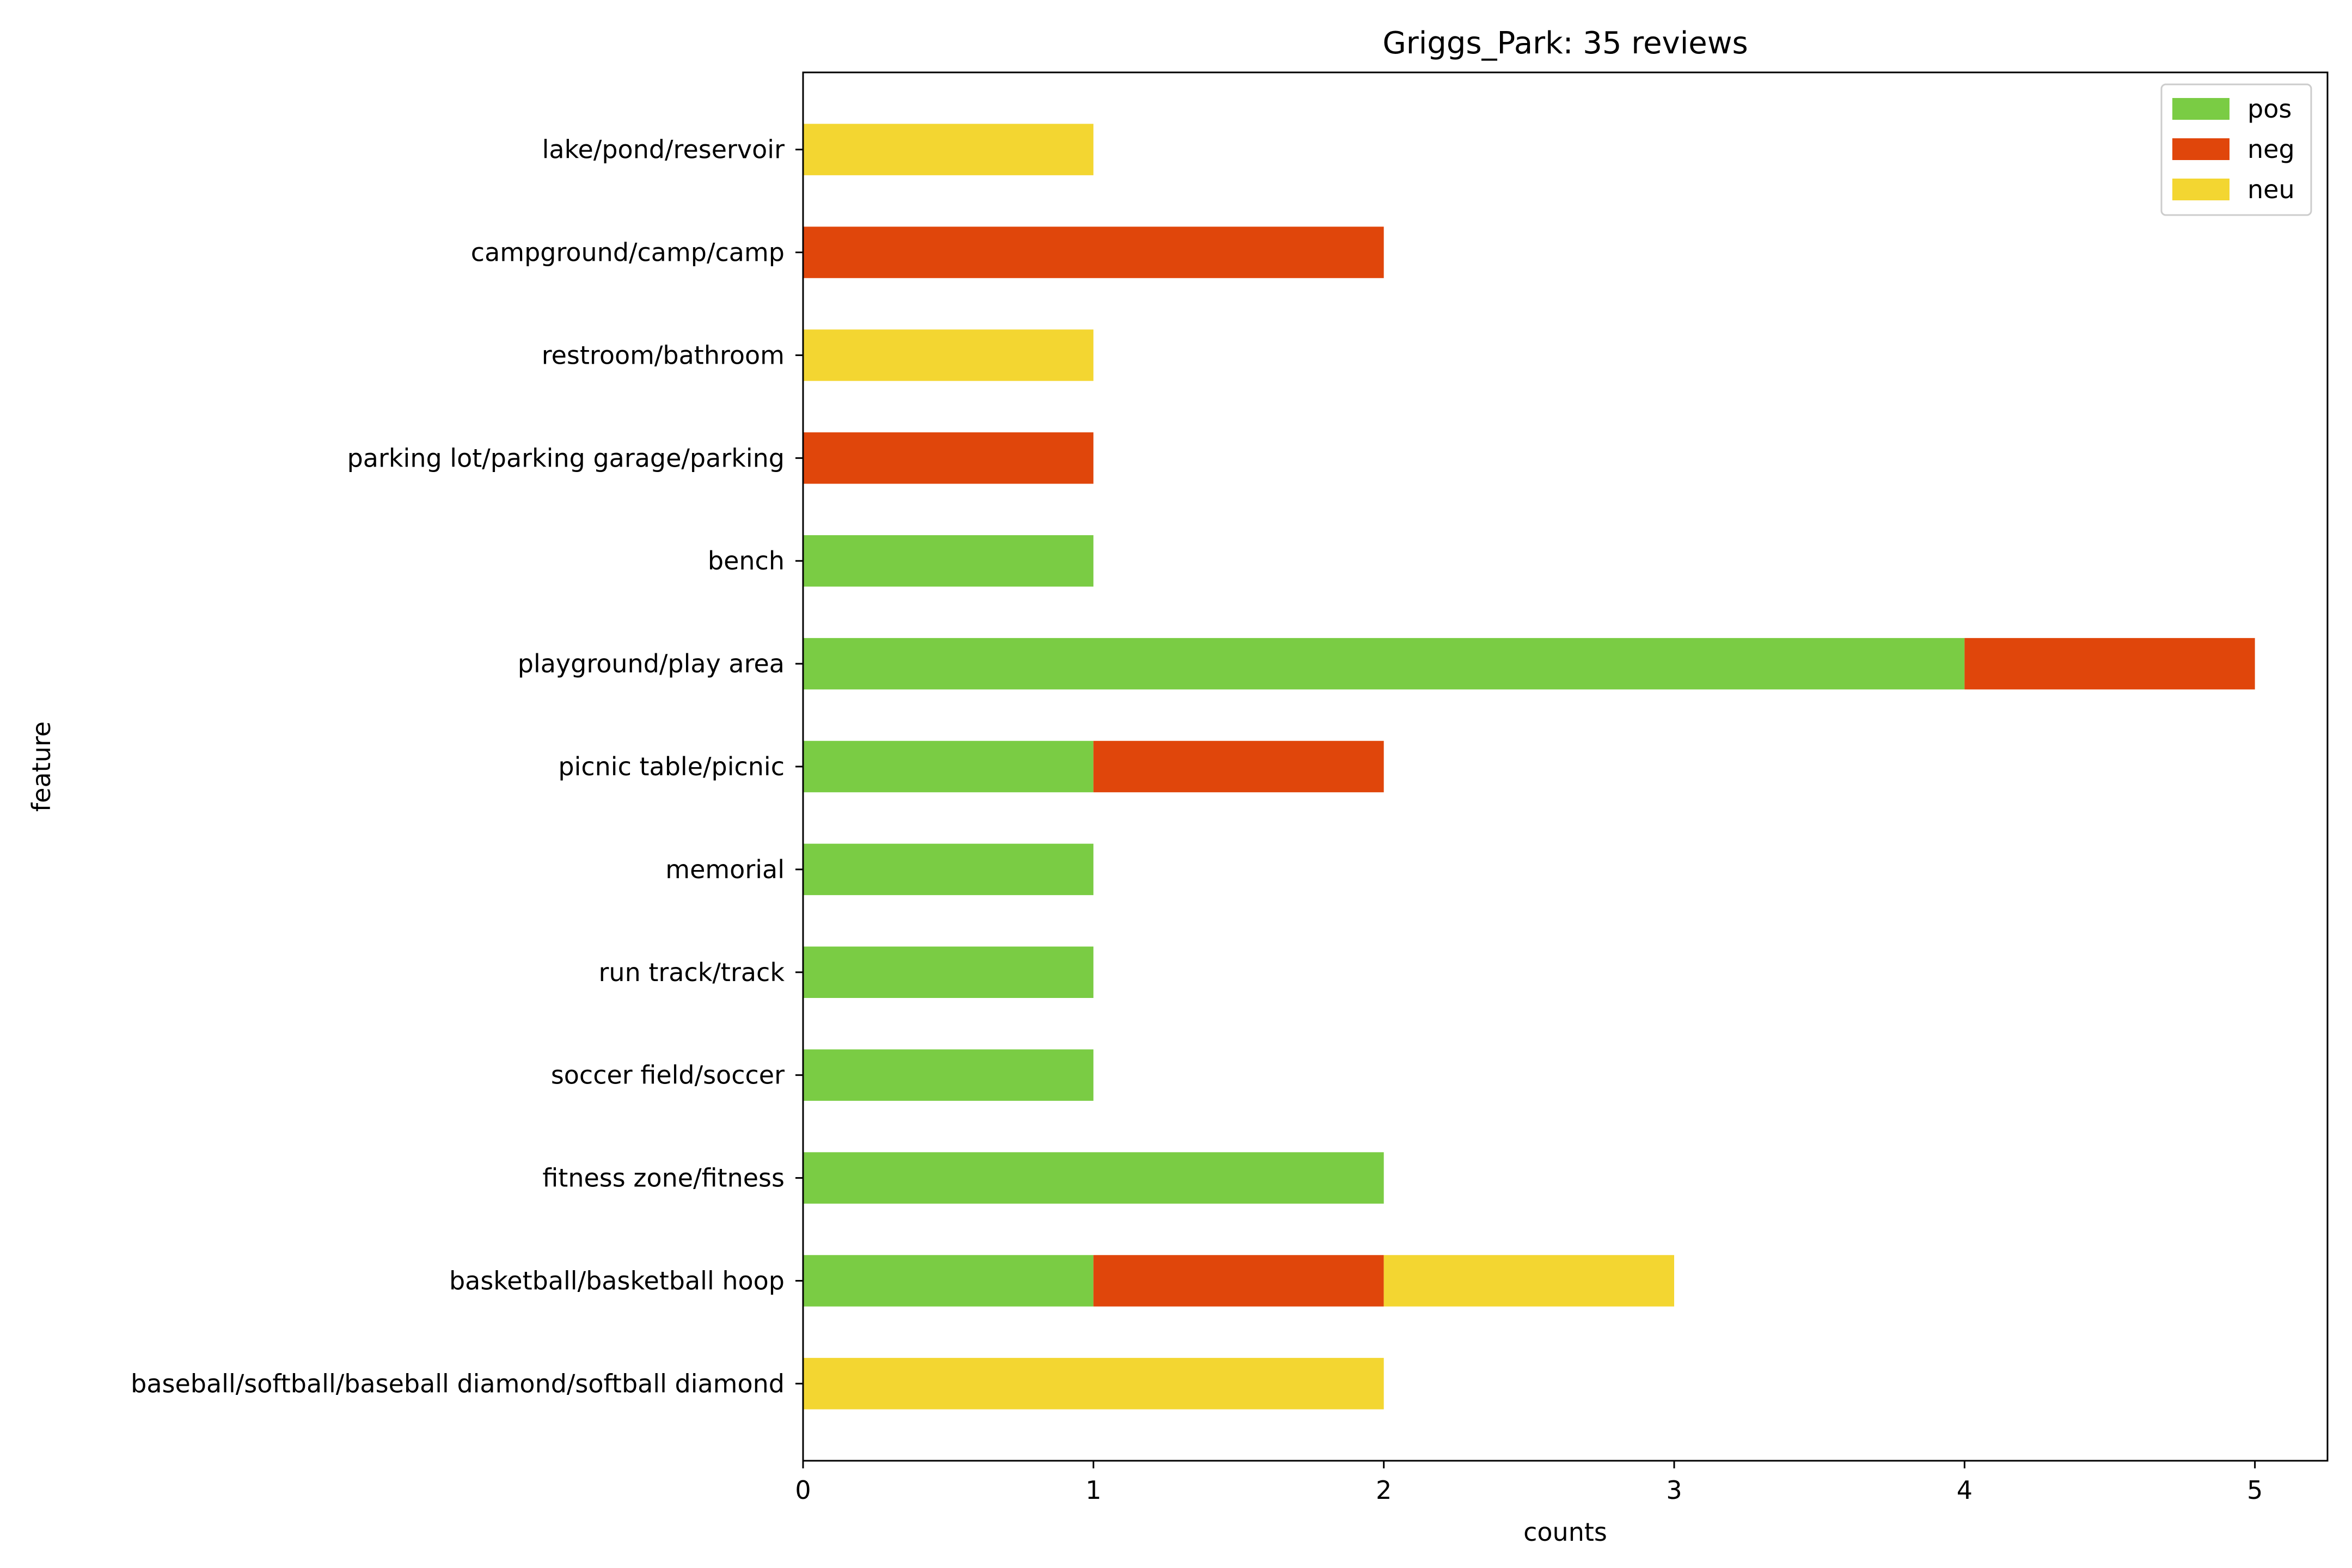 The width and height of the screenshot is (2352, 1568). Describe the element at coordinates (663, 149) in the screenshot. I see `y-tick-label: lake/pond/reservoir` at that location.